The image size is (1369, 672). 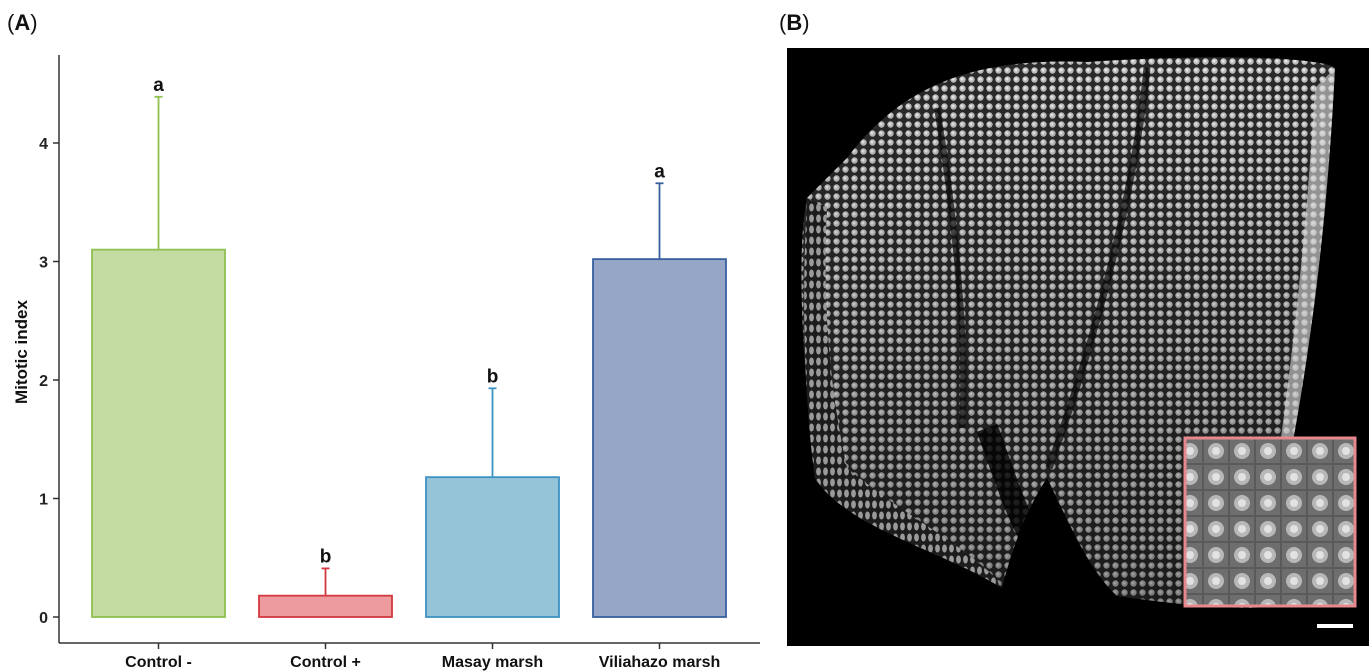 What do you see at coordinates (43, 381) in the screenshot?
I see `y-tick-label: 2` at bounding box center [43, 381].